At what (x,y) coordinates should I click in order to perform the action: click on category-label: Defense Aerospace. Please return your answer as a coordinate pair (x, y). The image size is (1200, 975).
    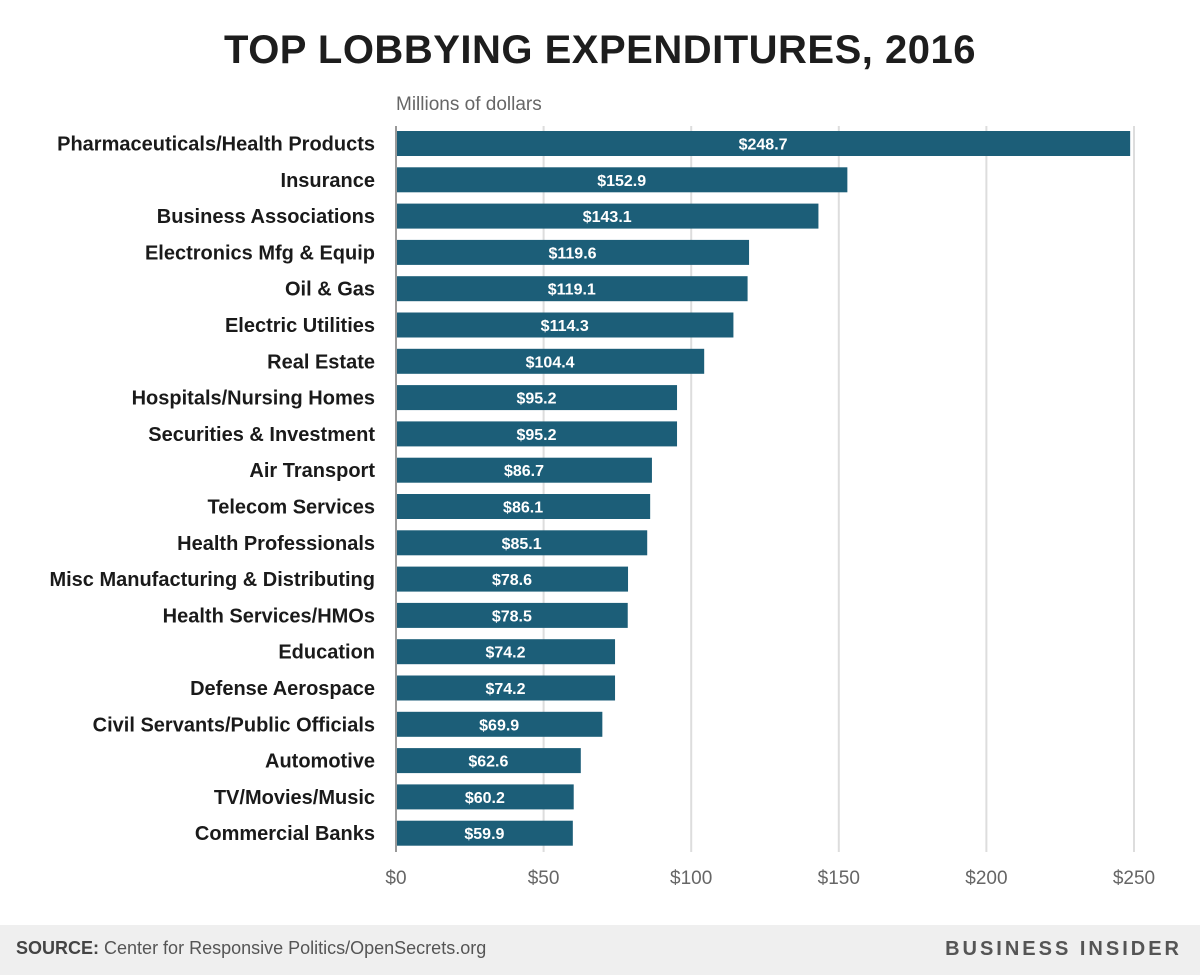
    Looking at the image, I should click on (282, 689).